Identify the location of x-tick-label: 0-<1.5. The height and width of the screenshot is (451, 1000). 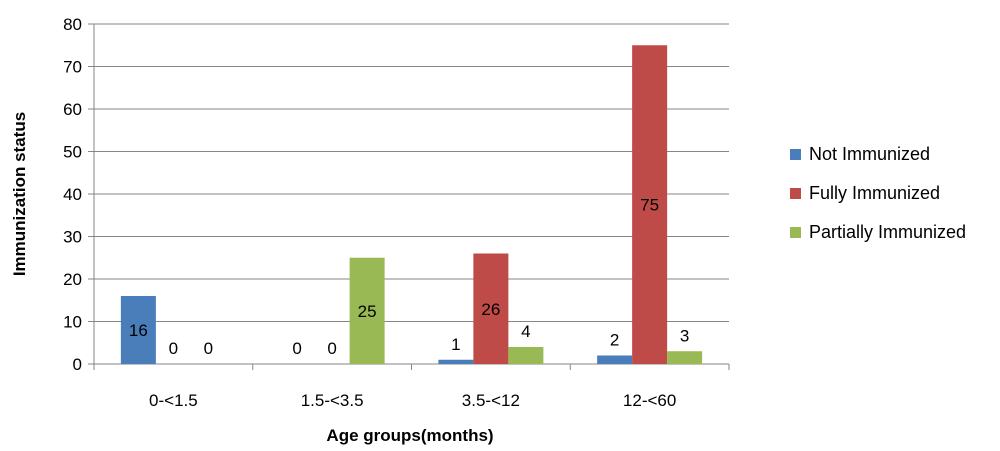
(173, 400).